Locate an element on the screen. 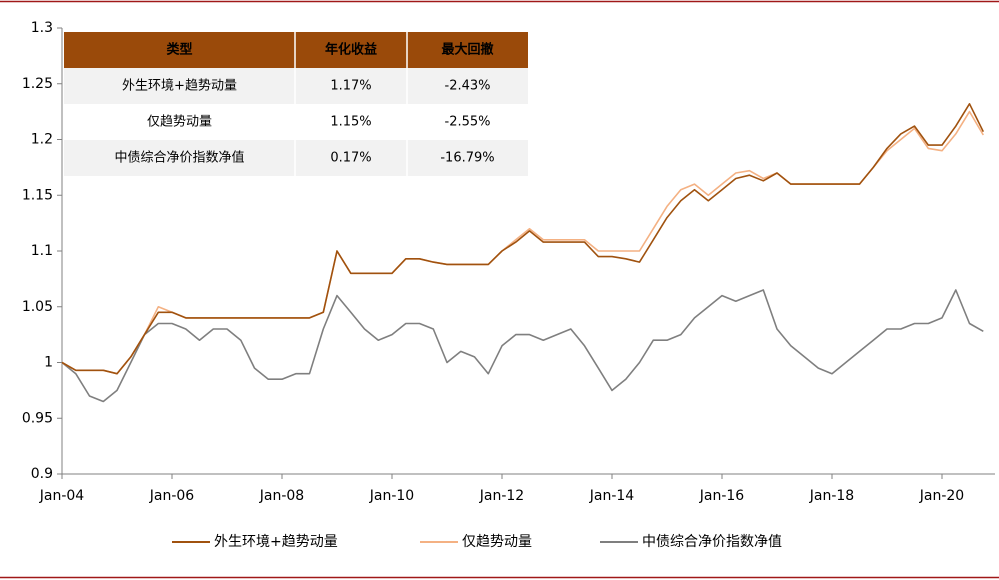 The width and height of the screenshot is (999, 580). table-header: 类型 is located at coordinates (179, 50).